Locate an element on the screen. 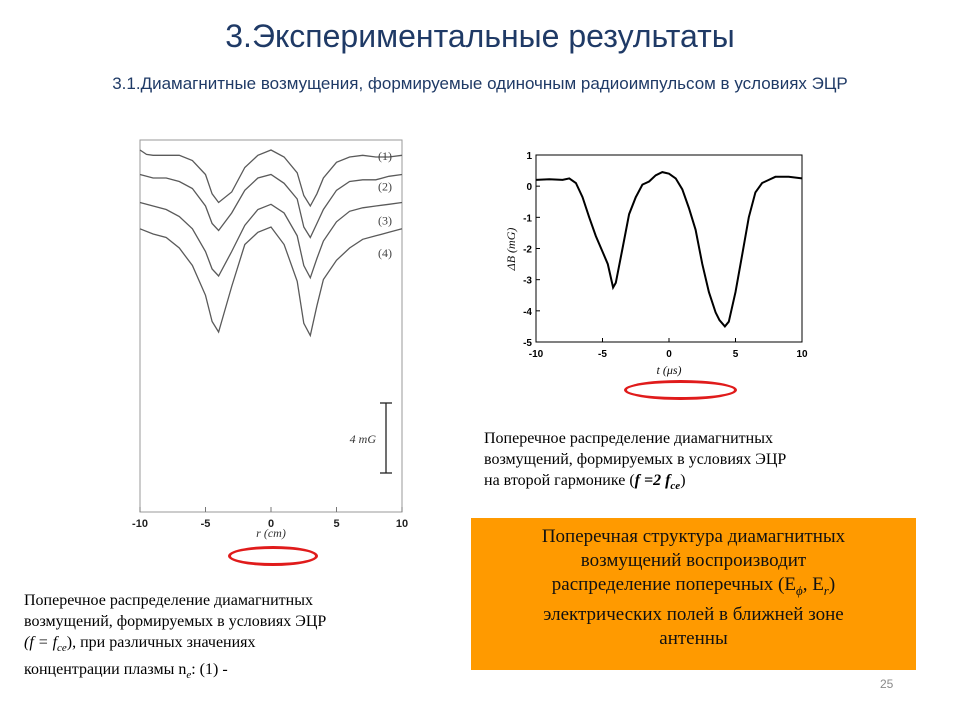 The height and width of the screenshot is (720, 960). left-series-label: (3) is located at coordinates (385, 221).